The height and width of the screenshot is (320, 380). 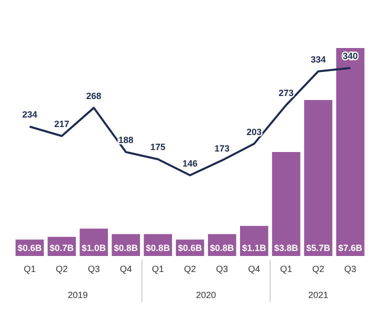 What do you see at coordinates (62, 124) in the screenshot?
I see `data-label: 217` at bounding box center [62, 124].